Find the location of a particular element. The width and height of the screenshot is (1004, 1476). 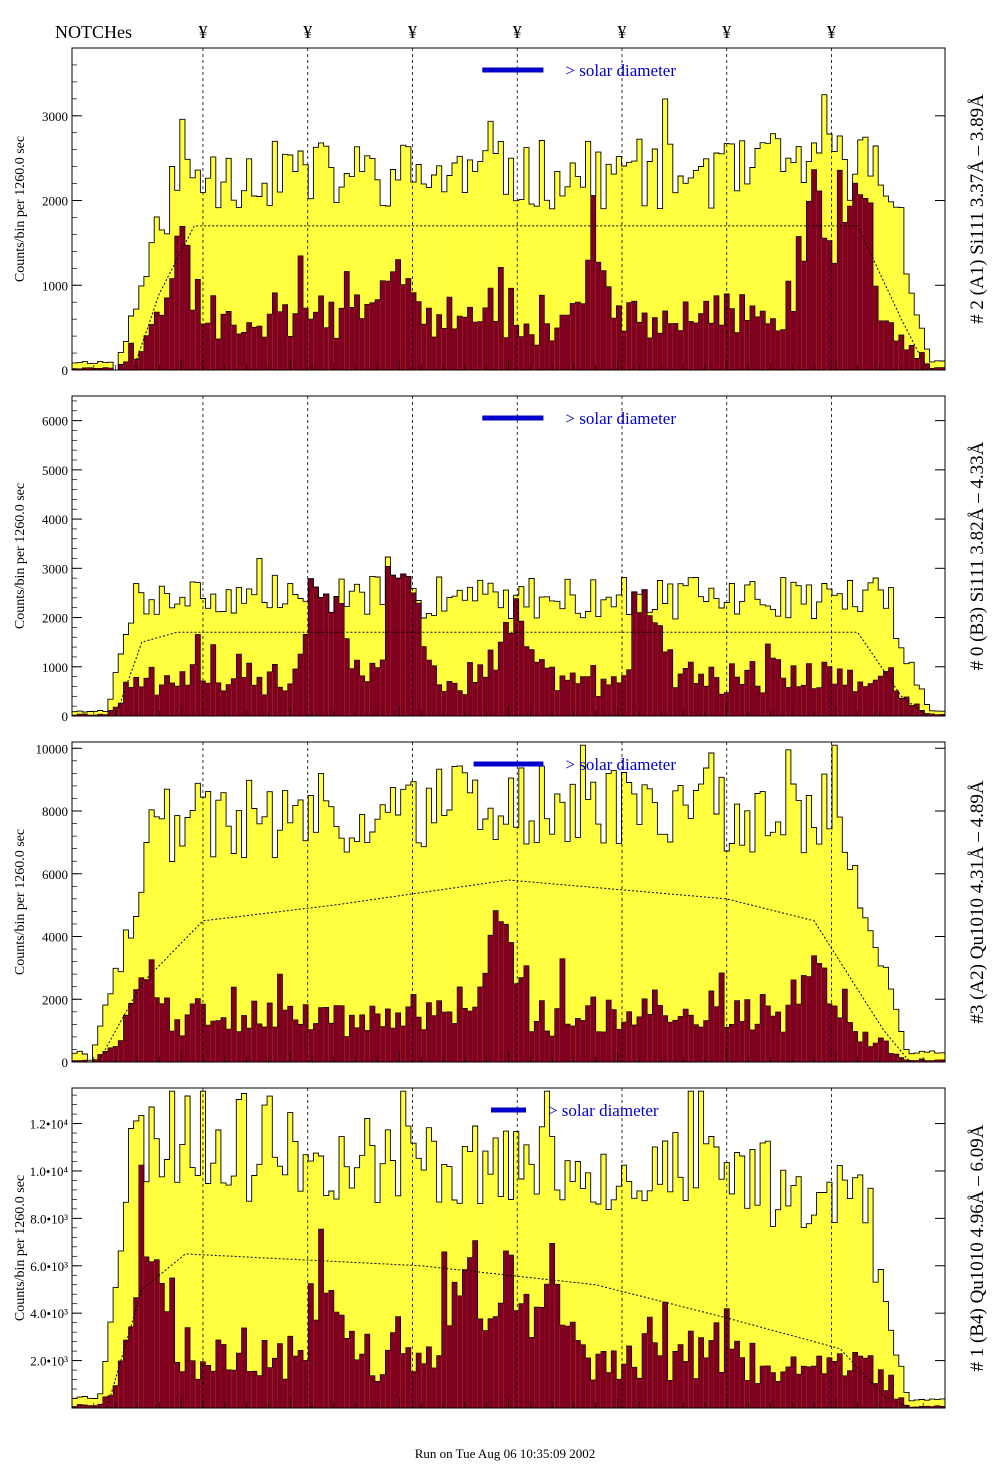

y-tick-label: 10000 is located at coordinates (52, 748).